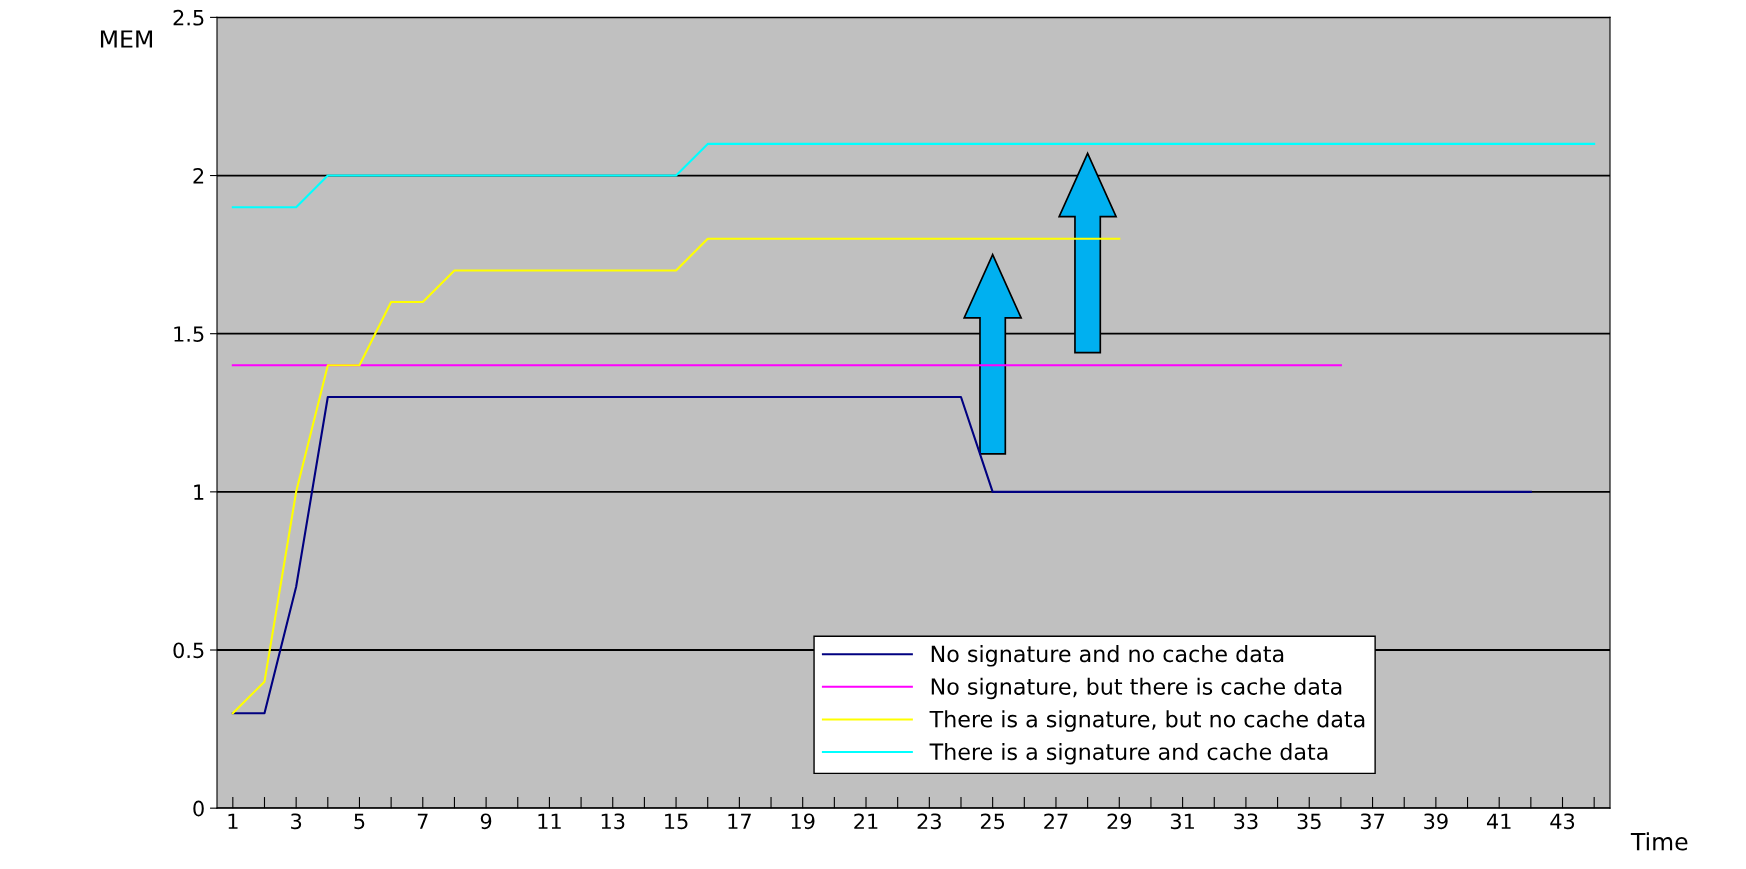 This screenshot has height=869, width=1746. I want to click on y-tick-label: 1.5, so click(189, 334).